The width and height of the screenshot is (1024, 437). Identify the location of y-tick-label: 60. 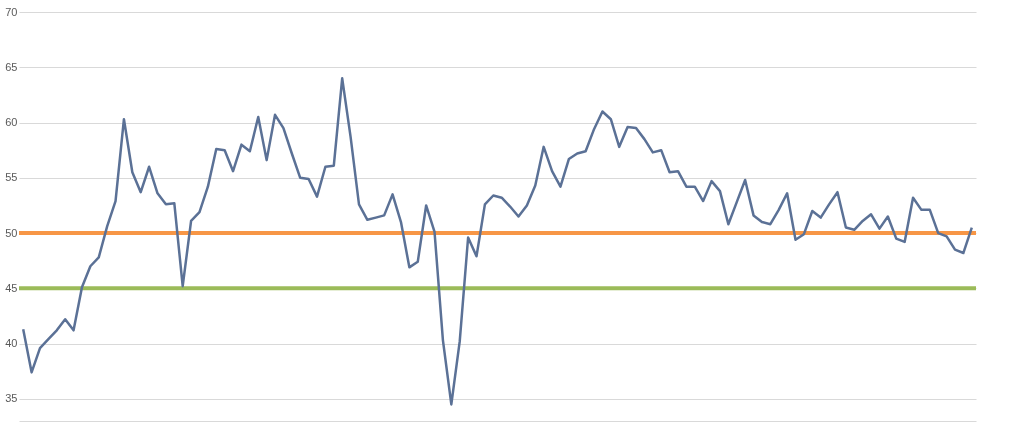
(11, 122).